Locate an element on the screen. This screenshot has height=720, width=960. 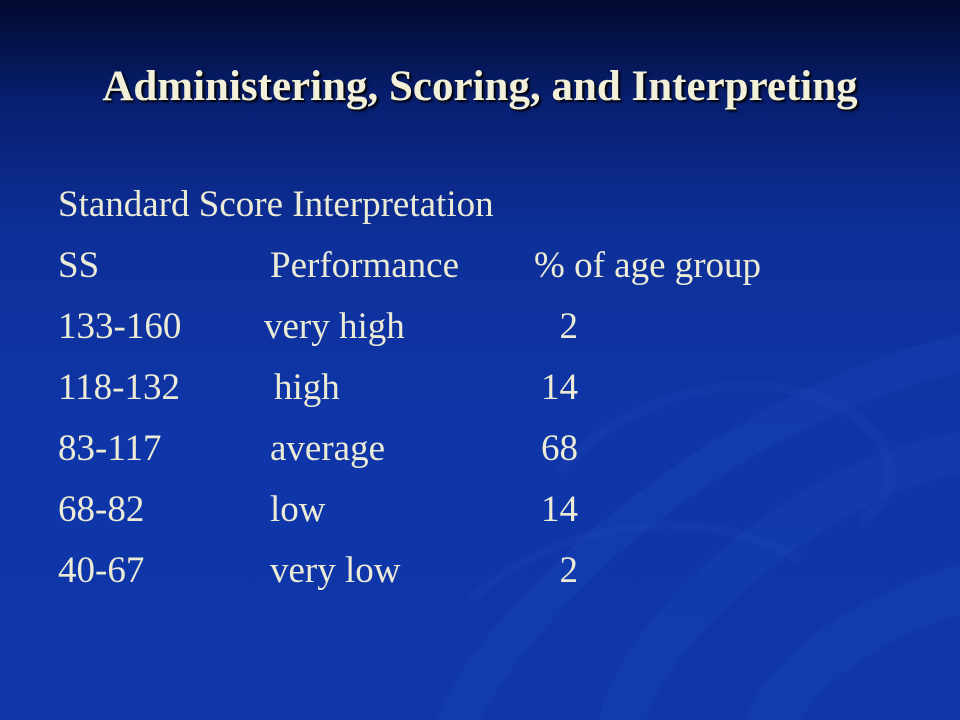
row-percent-value: 68 is located at coordinates (559, 448).